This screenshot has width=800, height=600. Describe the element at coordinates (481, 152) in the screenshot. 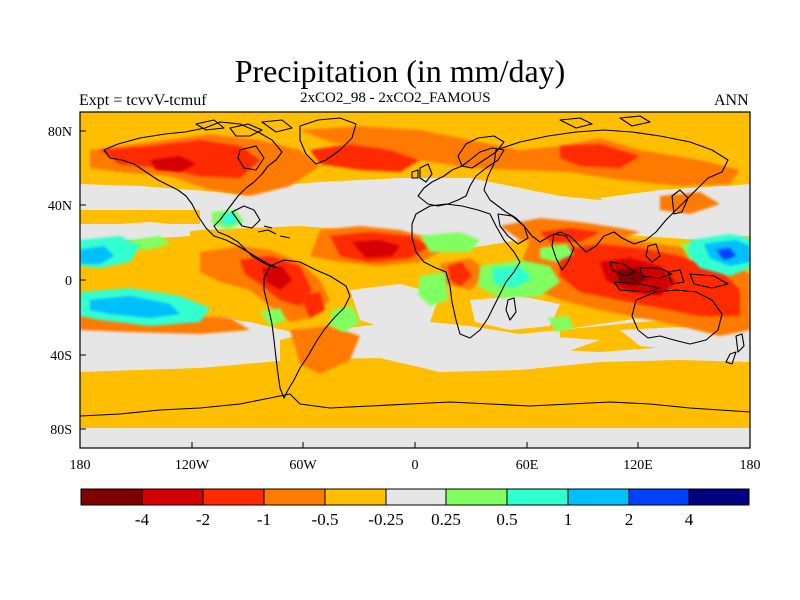

I see `coast-scandinavia` at that location.